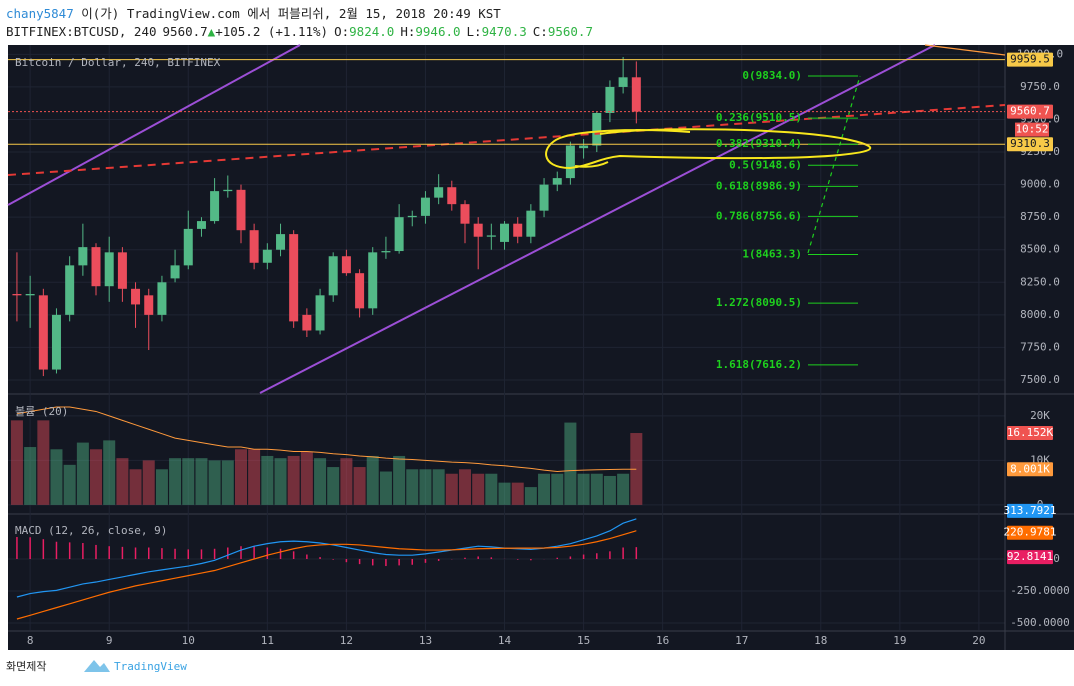 The width and height of the screenshot is (1074, 686). I want to click on price-tag-label: 9959.5, so click(1030, 59).